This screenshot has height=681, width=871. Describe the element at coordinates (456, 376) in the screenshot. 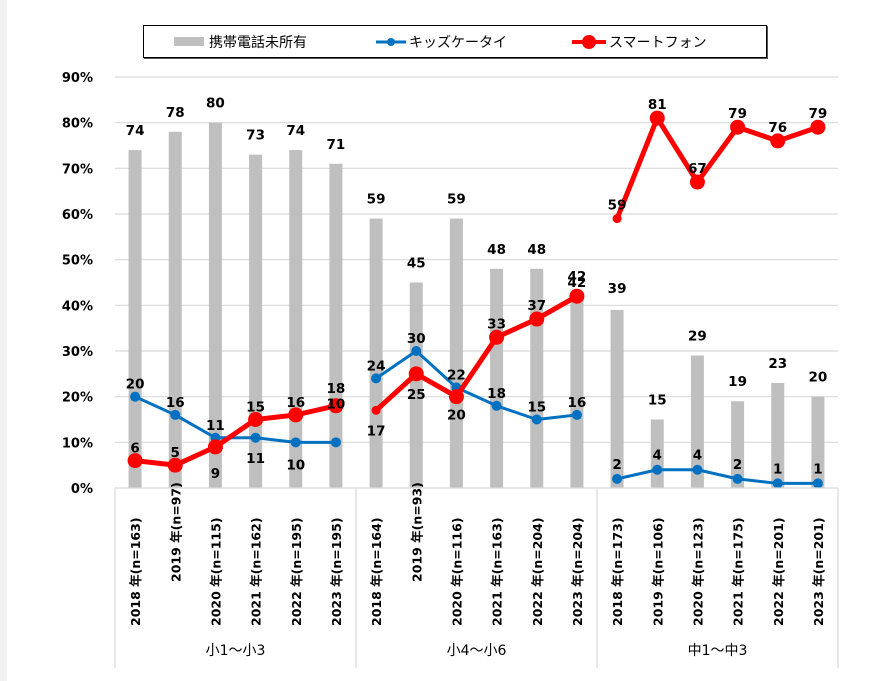

I see `data-label: 22` at that location.